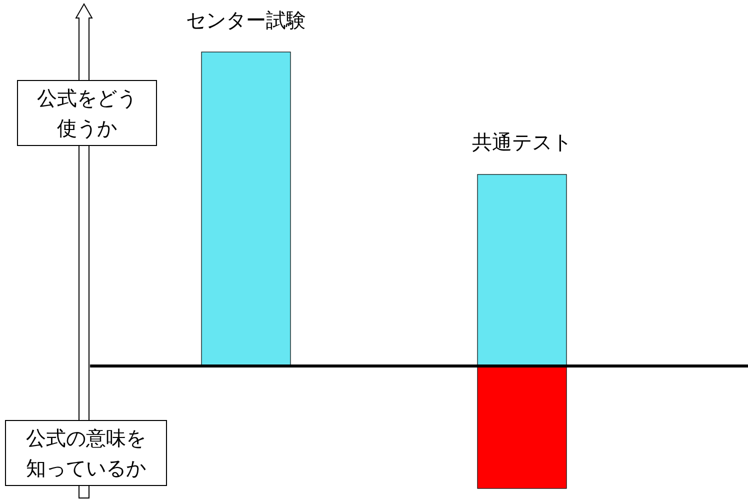 This screenshot has width=748, height=501. I want to click on annotation: 公式の意味を知っているか, so click(86, 453).